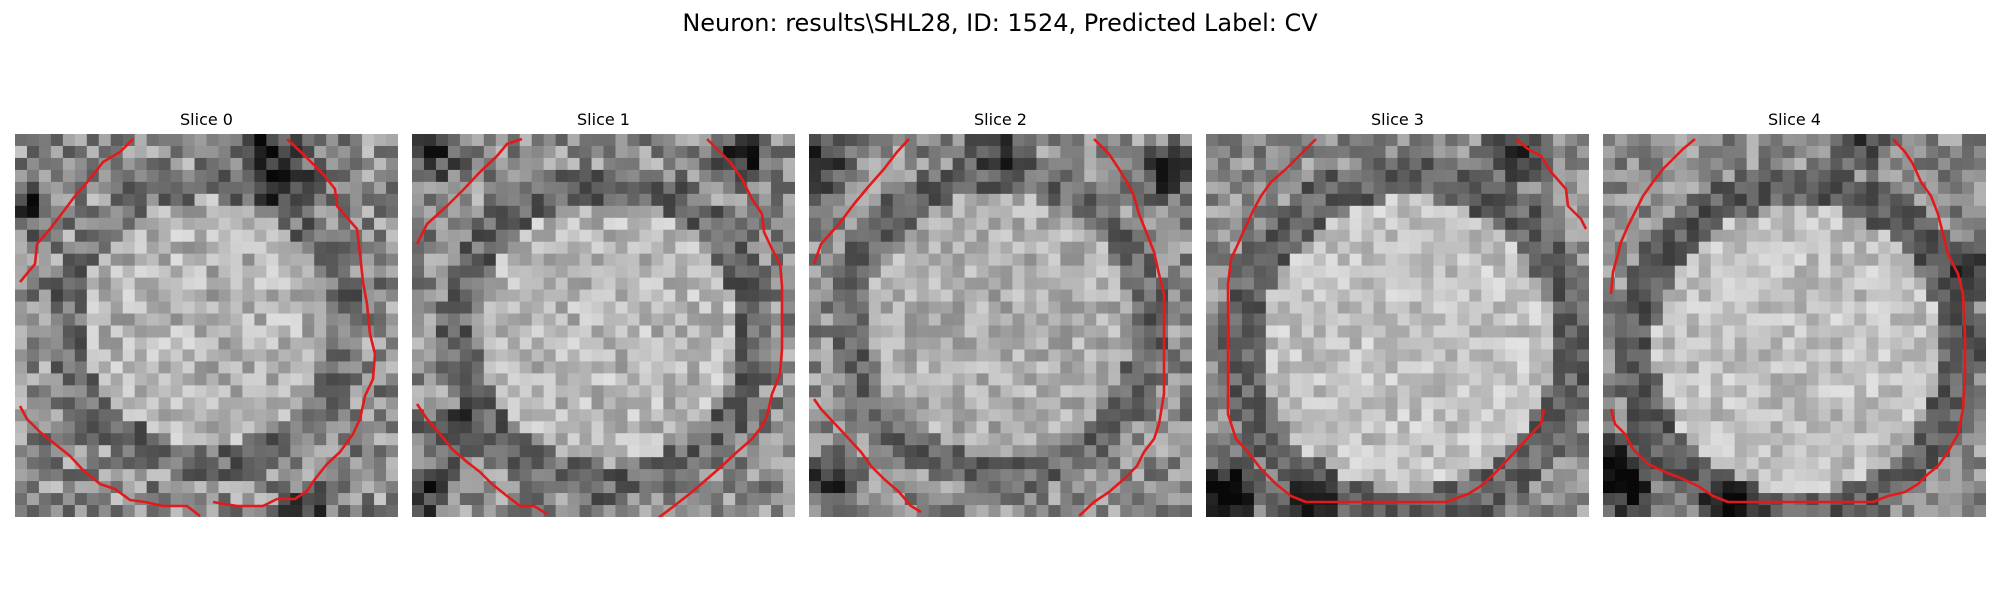 The height and width of the screenshot is (600, 2000). I want to click on slice-0-image, so click(206, 325).